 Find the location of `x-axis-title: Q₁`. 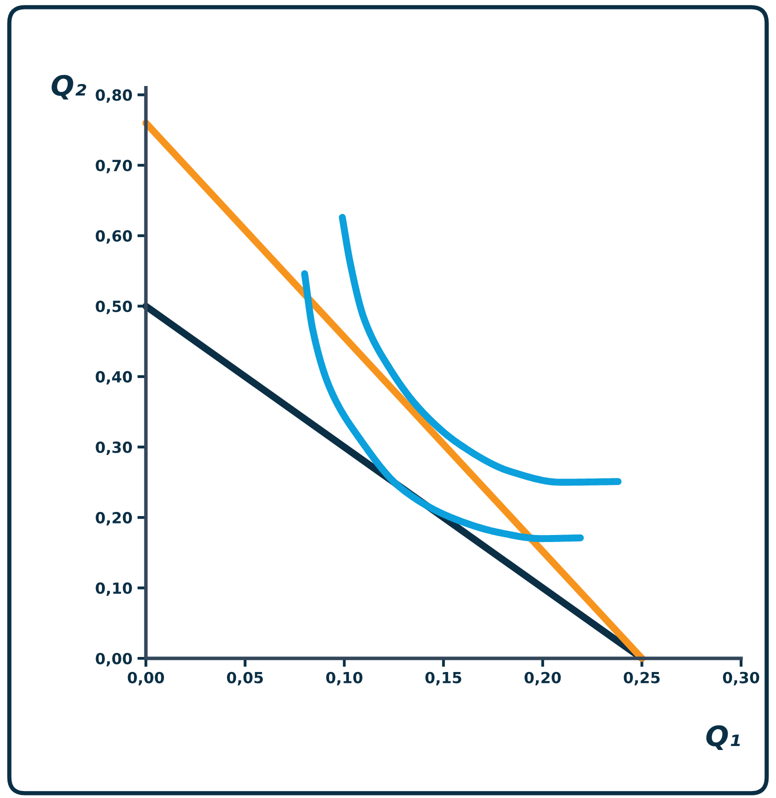

x-axis-title: Q₁ is located at coordinates (723, 737).